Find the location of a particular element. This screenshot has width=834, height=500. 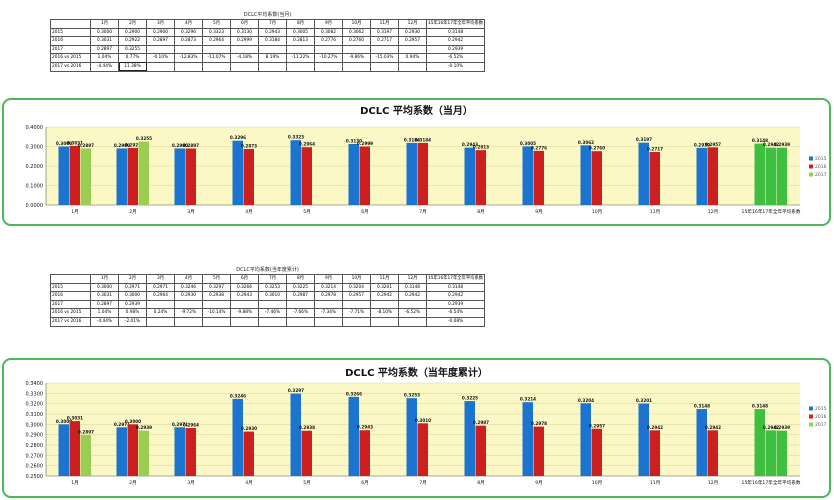

table-cell: 0.98% is located at coordinates (132, 313).